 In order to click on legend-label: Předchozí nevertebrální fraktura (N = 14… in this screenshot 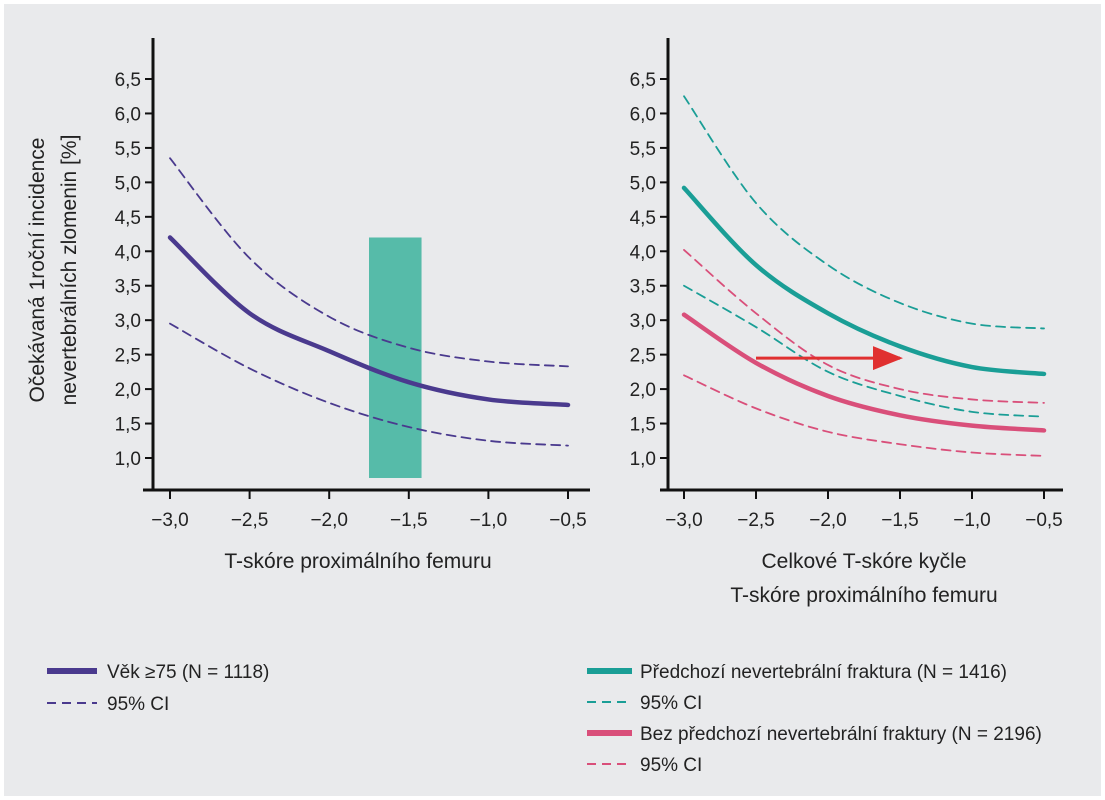, I will do `click(823, 672)`.